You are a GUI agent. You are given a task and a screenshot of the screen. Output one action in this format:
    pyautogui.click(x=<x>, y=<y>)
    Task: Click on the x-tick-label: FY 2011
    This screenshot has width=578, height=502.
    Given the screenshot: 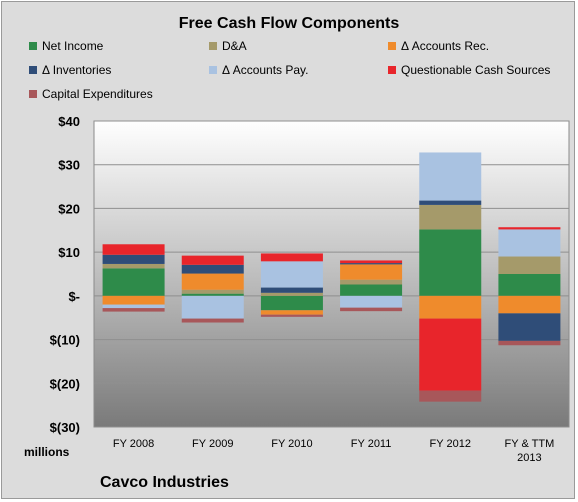 What is the action you would take?
    pyautogui.click(x=371, y=444)
    